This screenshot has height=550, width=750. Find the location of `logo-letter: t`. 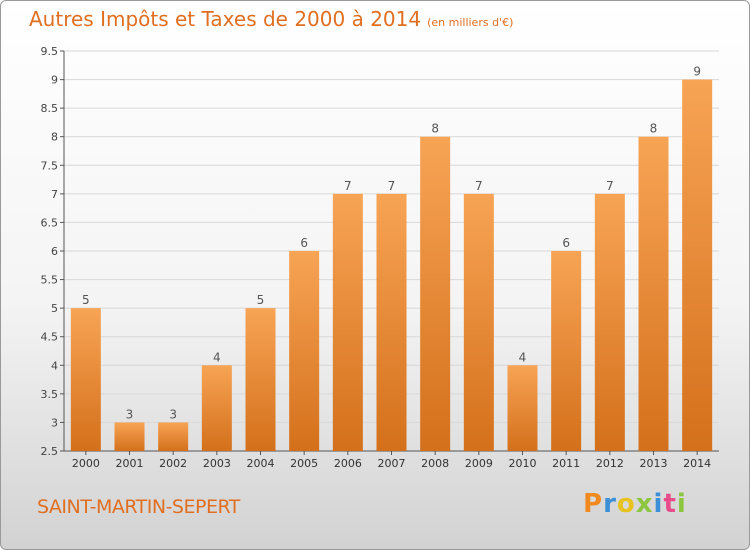

logo-letter: t is located at coordinates (670, 504).